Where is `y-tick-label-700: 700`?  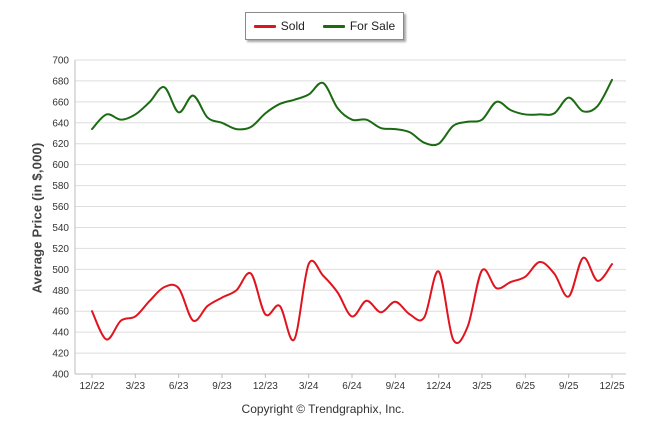
y-tick-label-700: 700 is located at coordinates (60, 61).